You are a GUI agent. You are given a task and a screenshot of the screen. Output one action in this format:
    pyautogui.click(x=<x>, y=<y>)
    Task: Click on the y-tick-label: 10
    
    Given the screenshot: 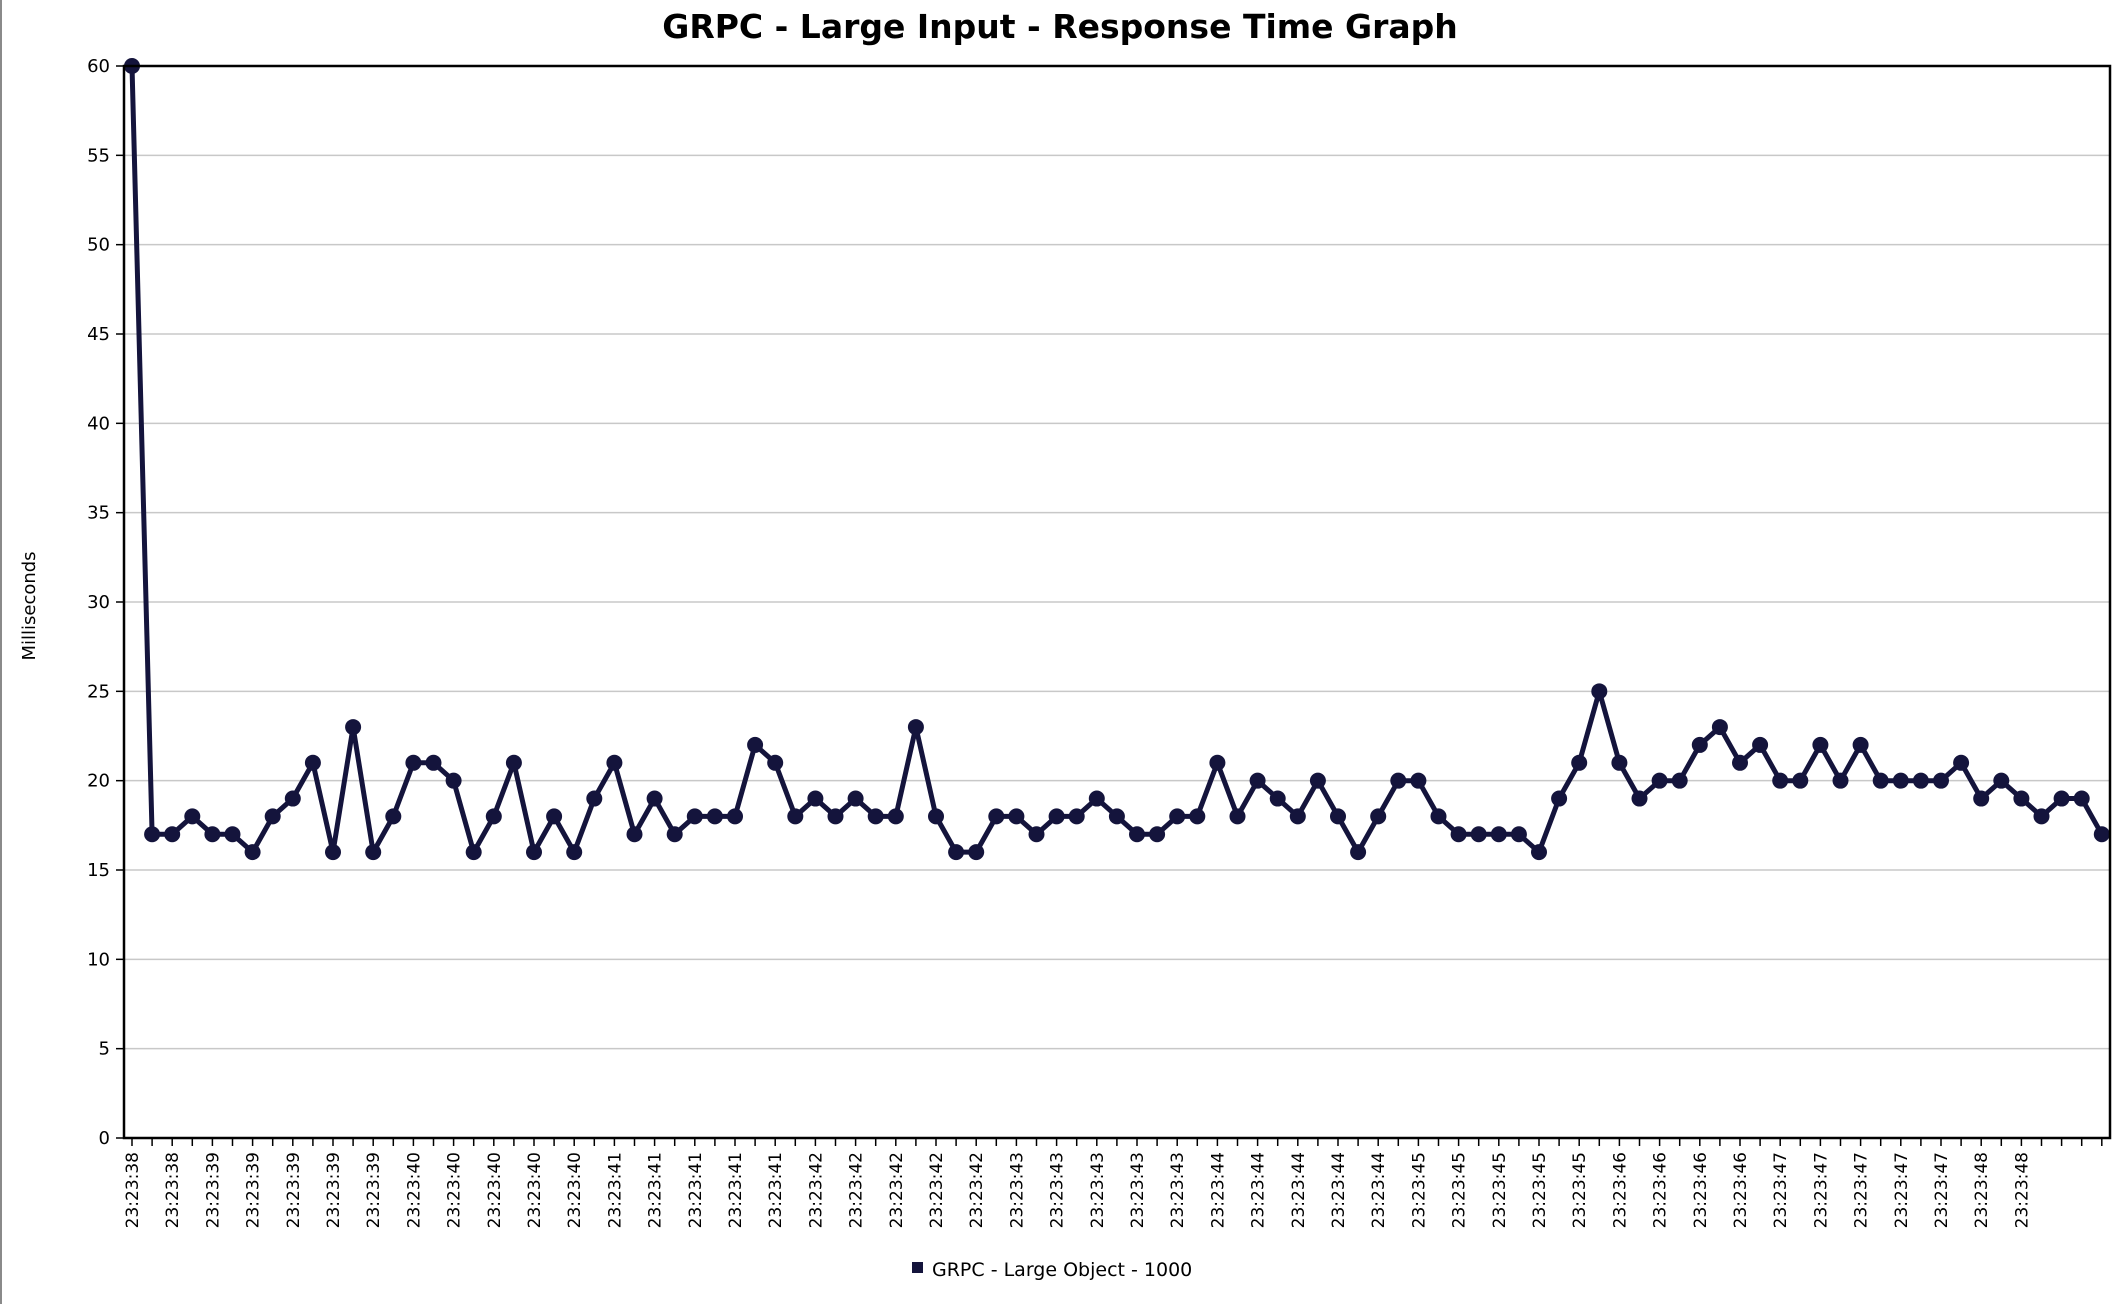 What is the action you would take?
    pyautogui.click(x=98, y=959)
    